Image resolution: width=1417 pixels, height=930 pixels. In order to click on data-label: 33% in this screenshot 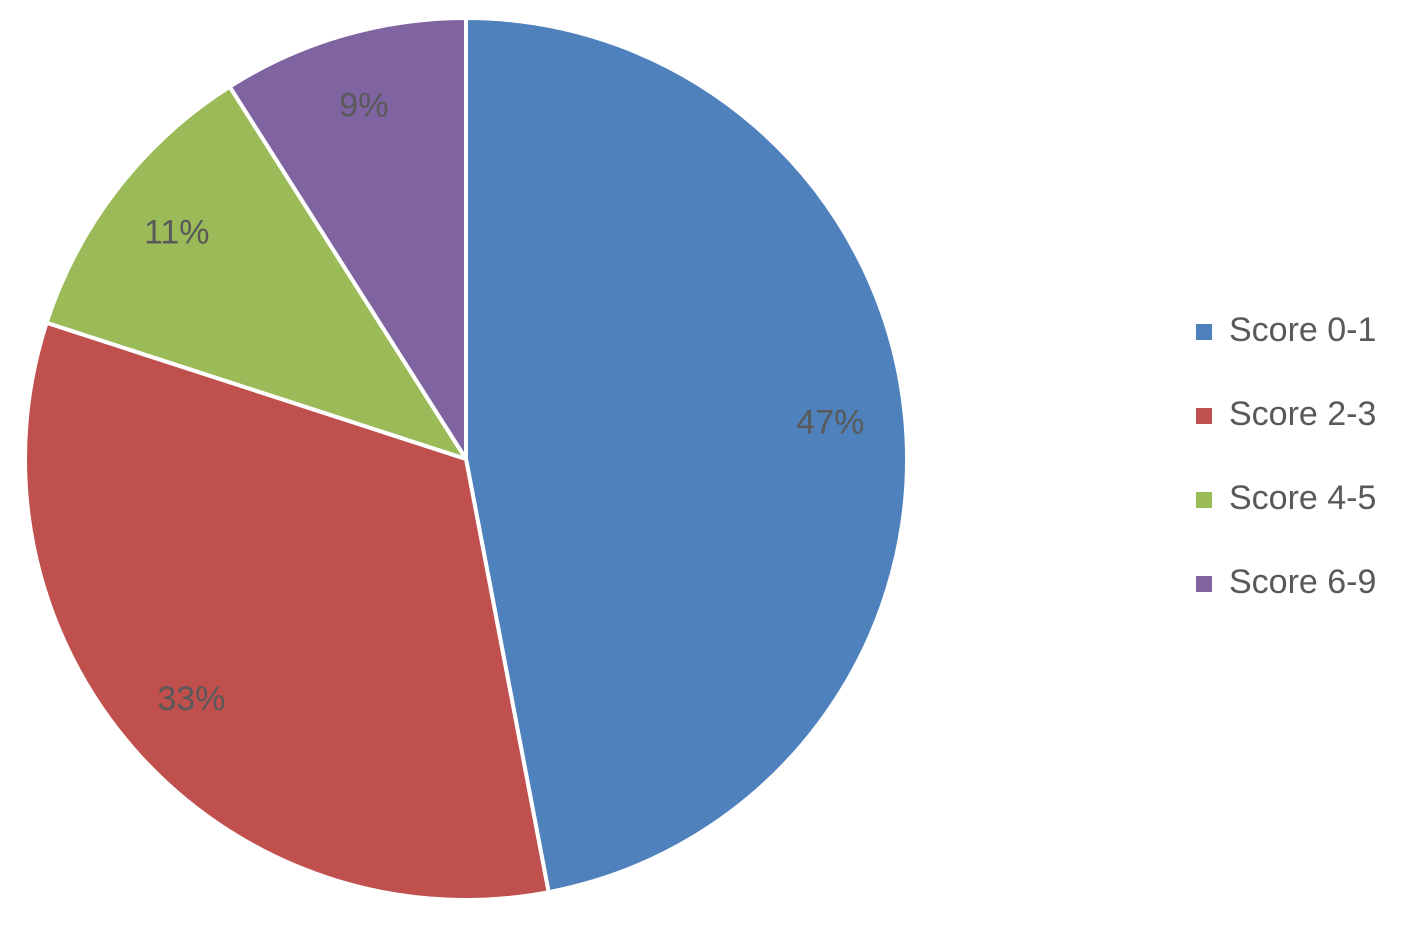, I will do `click(191, 699)`.